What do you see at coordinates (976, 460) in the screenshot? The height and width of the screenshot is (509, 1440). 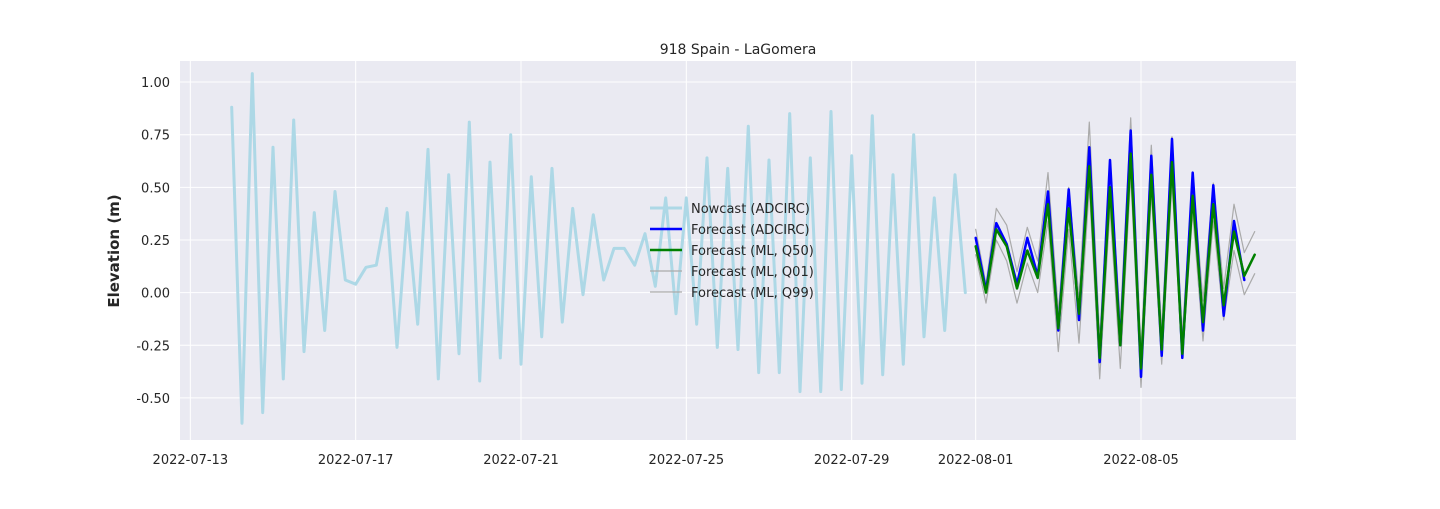 I see `x-tick-label: 2022-08-01` at bounding box center [976, 460].